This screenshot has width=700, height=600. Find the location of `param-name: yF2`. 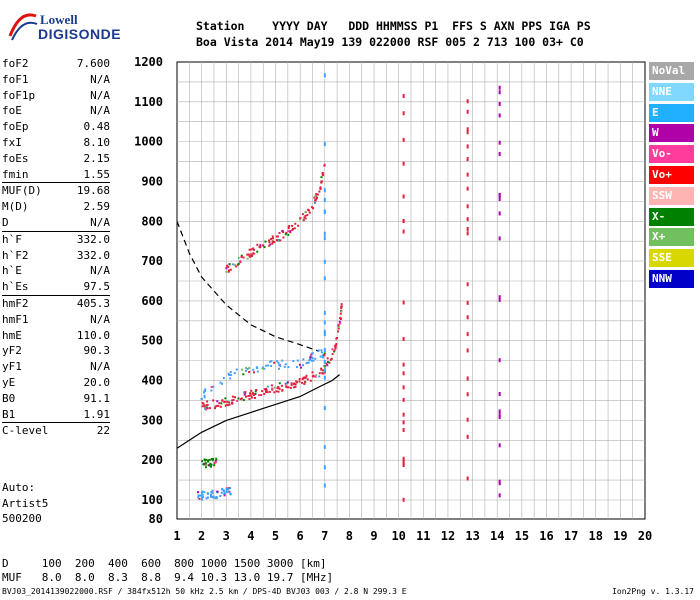

param-name: yF2 is located at coordinates (12, 351).